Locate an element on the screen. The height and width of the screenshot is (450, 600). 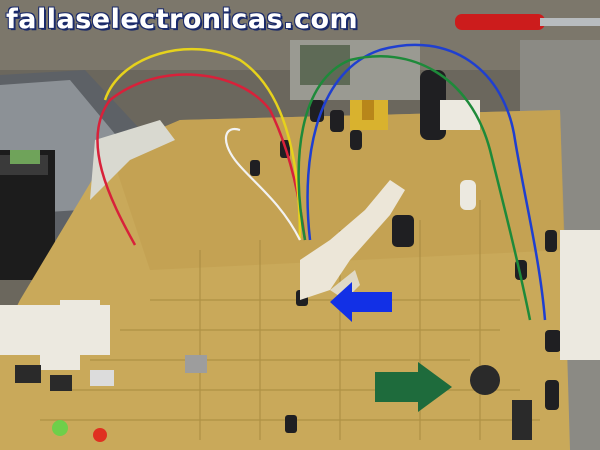
heatsink-bracket is located at coordinates (355, 70).